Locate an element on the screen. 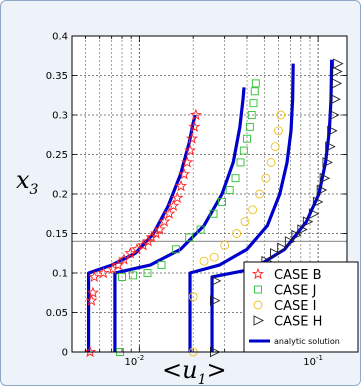 The image size is (361, 386). y-tick-label: 0.1 is located at coordinates (60, 274).